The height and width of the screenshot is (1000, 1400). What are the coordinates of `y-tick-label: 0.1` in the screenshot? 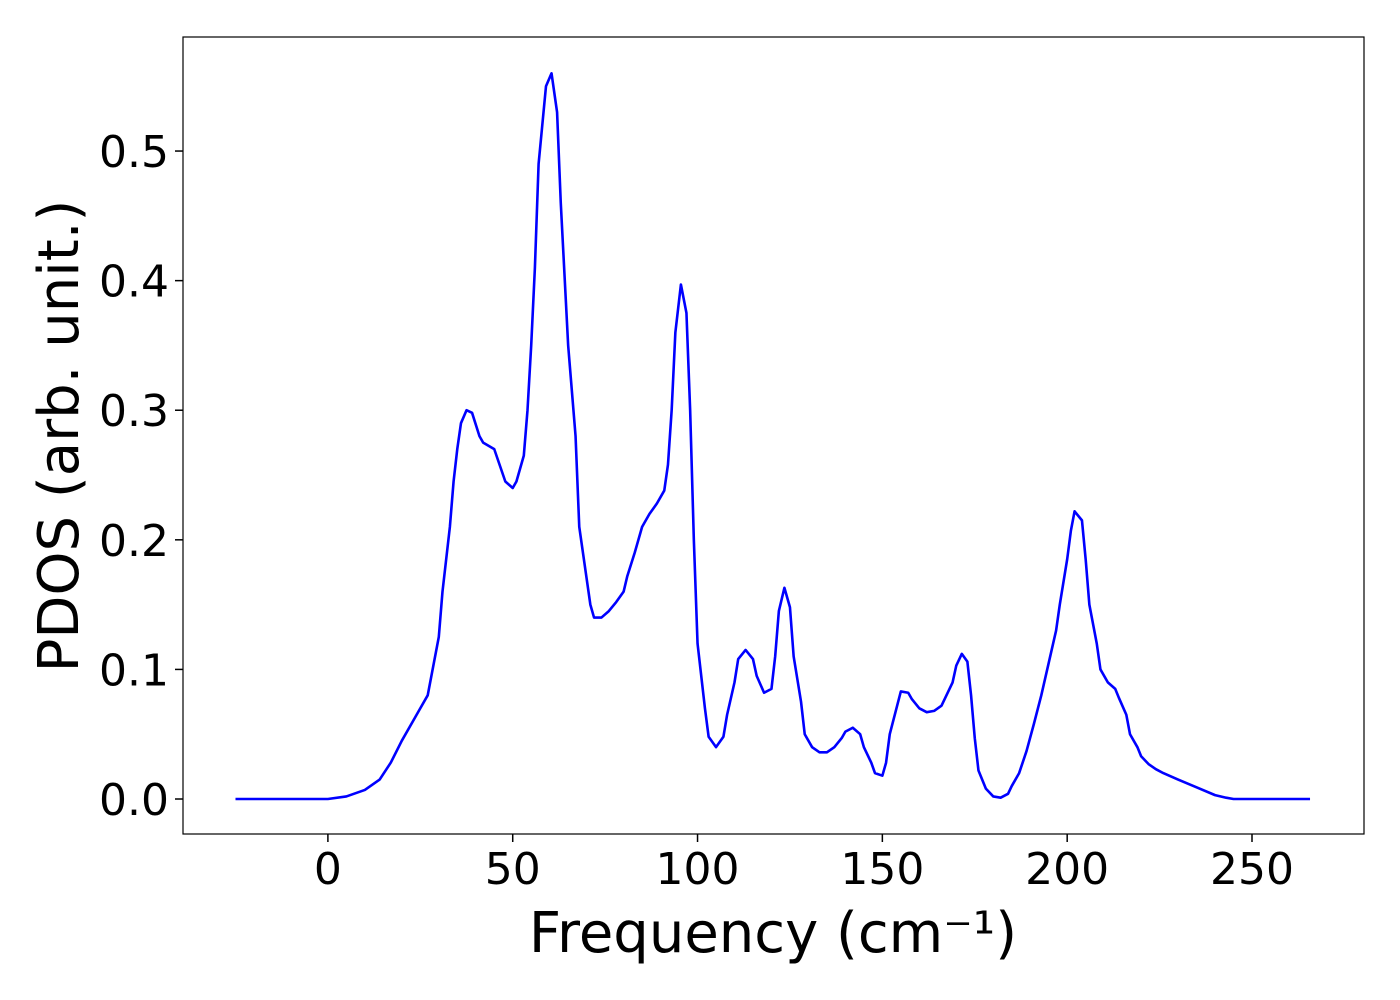 It's located at (134, 670).